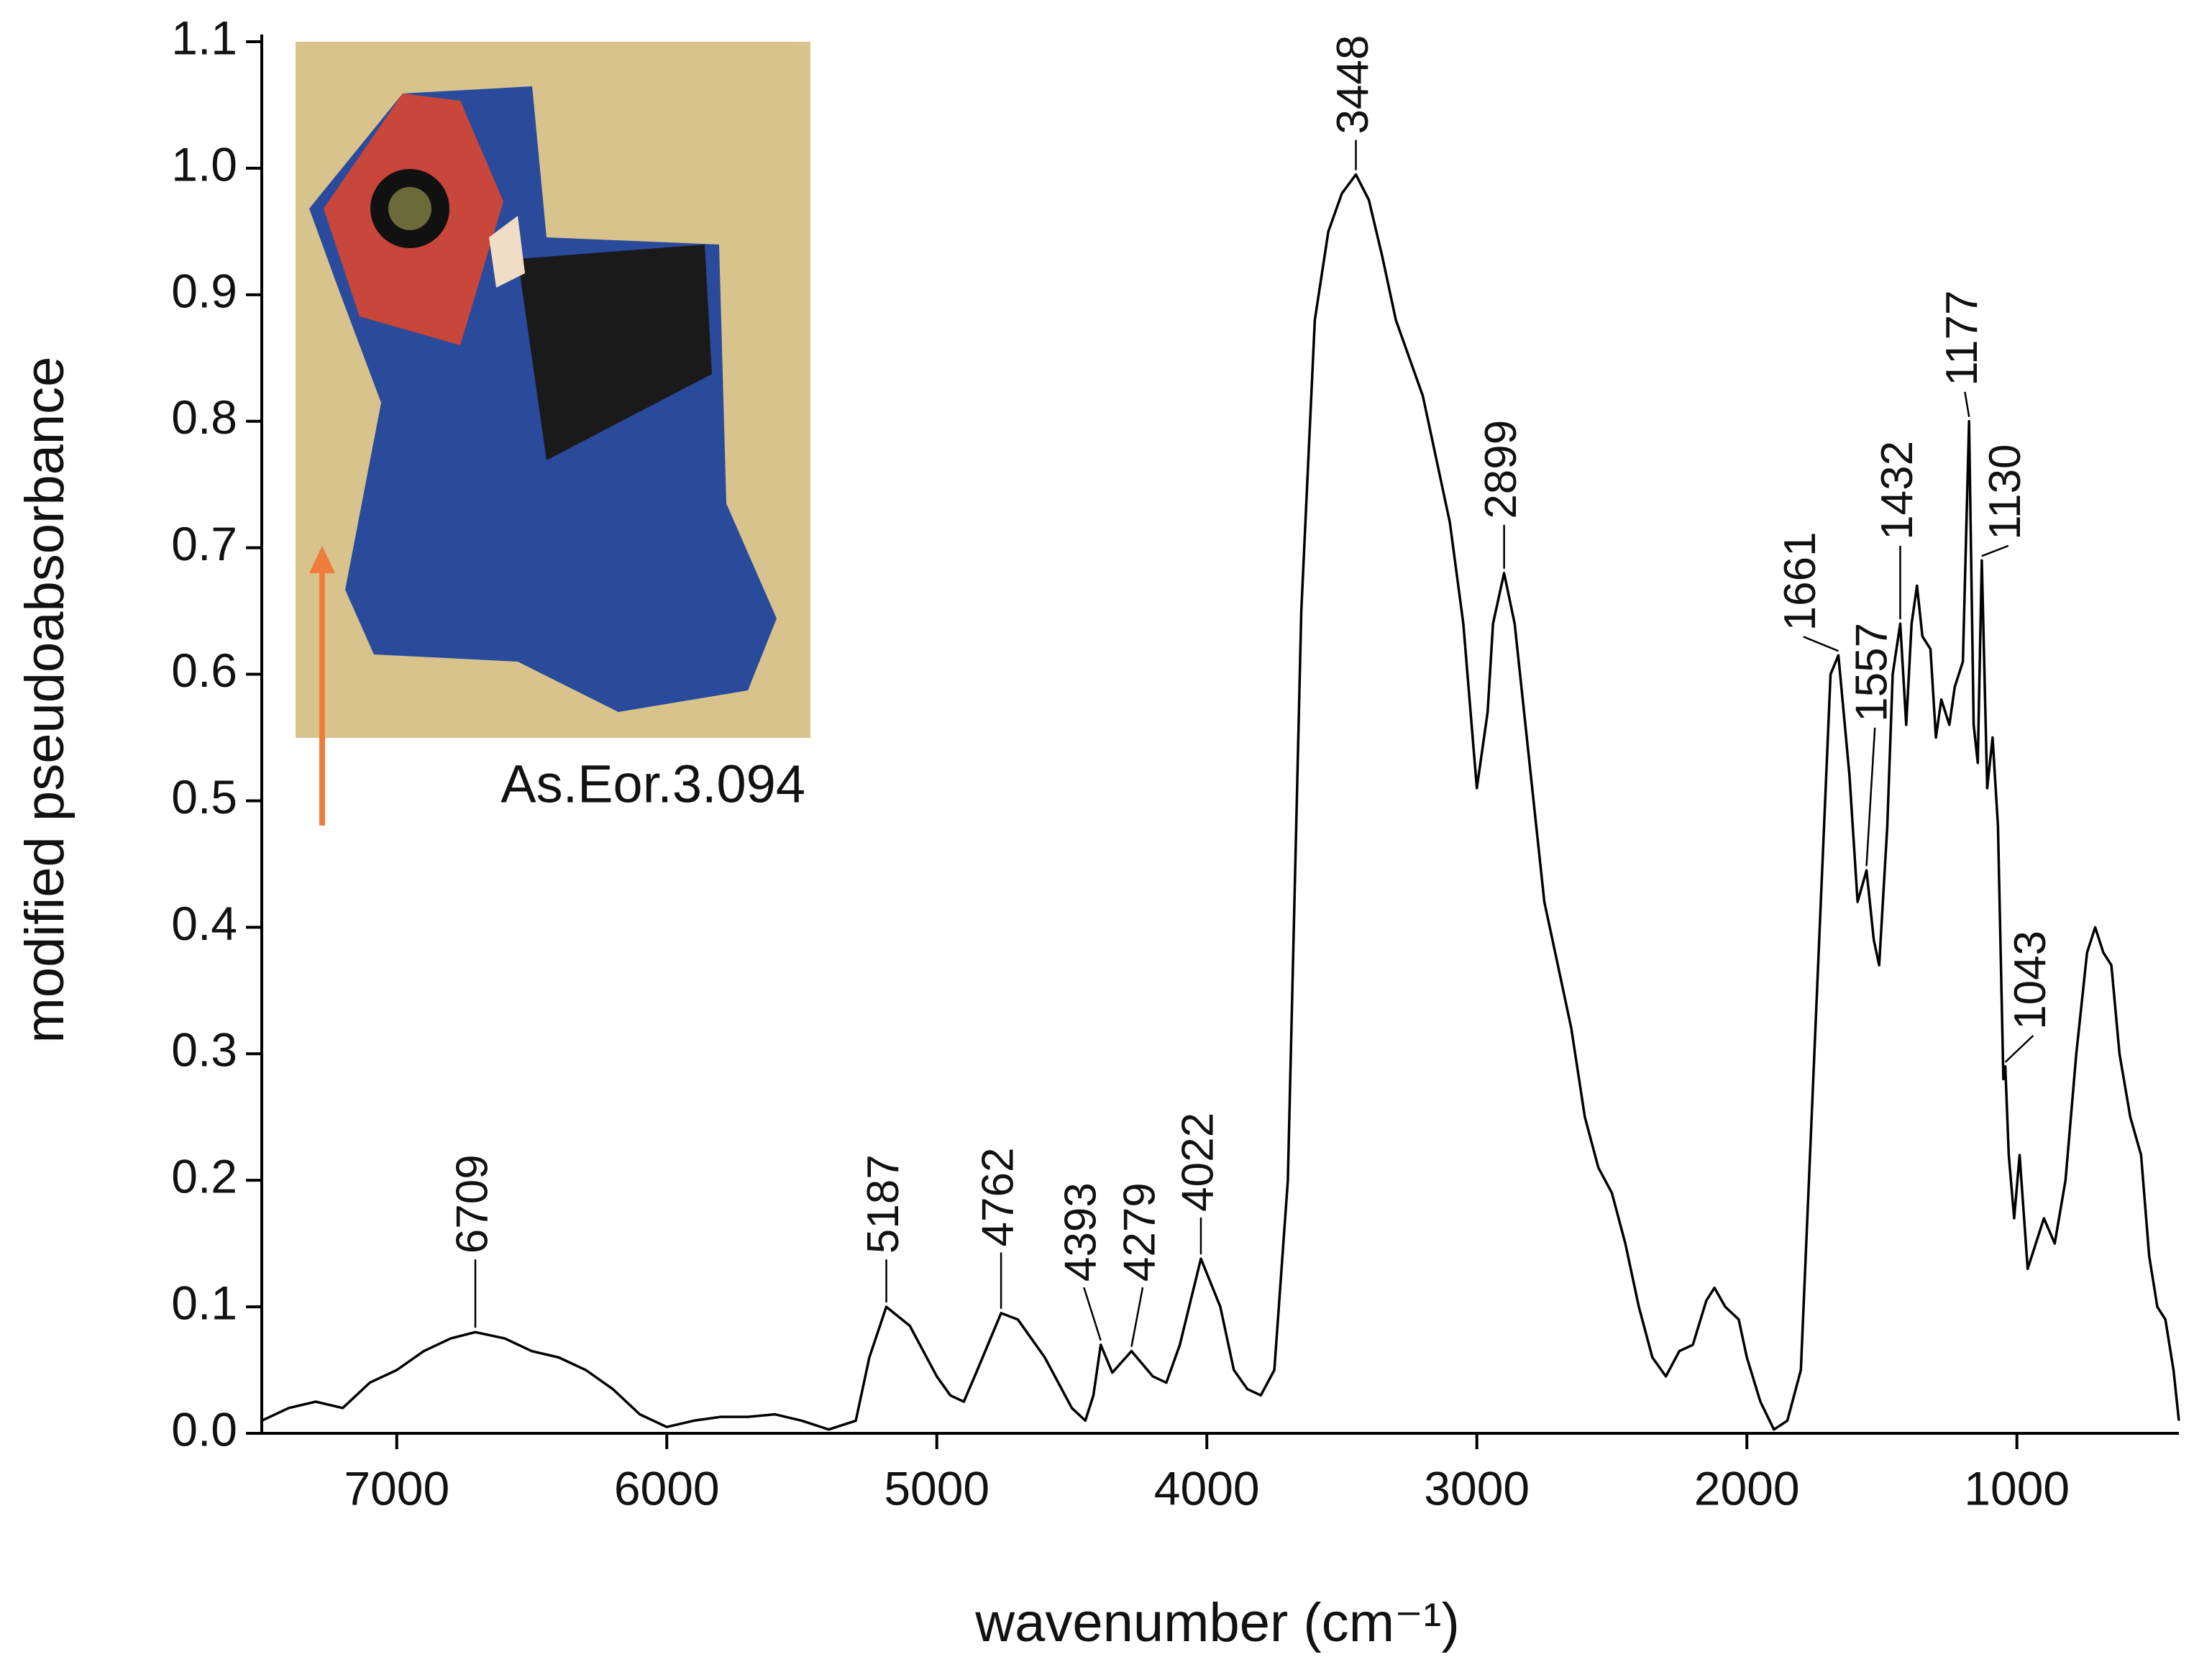 The height and width of the screenshot is (1680, 2194). What do you see at coordinates (1081, 1232) in the screenshot?
I see `peak-label: 4393` at bounding box center [1081, 1232].